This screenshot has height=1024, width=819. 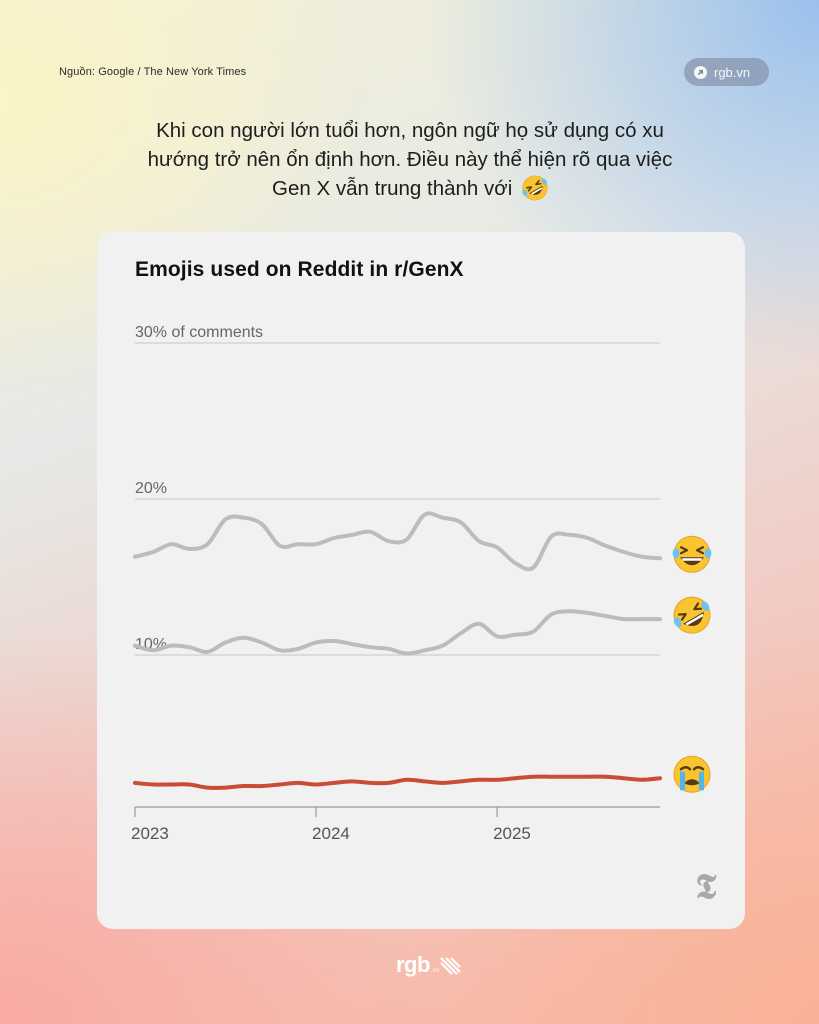 What do you see at coordinates (151, 488) in the screenshot?
I see `y-tick-label: 20%` at bounding box center [151, 488].